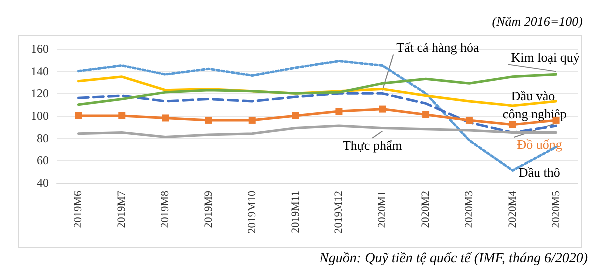  What do you see at coordinates (166, 209) in the screenshot?
I see `x-tick-label: 2019M8` at bounding box center [166, 209].